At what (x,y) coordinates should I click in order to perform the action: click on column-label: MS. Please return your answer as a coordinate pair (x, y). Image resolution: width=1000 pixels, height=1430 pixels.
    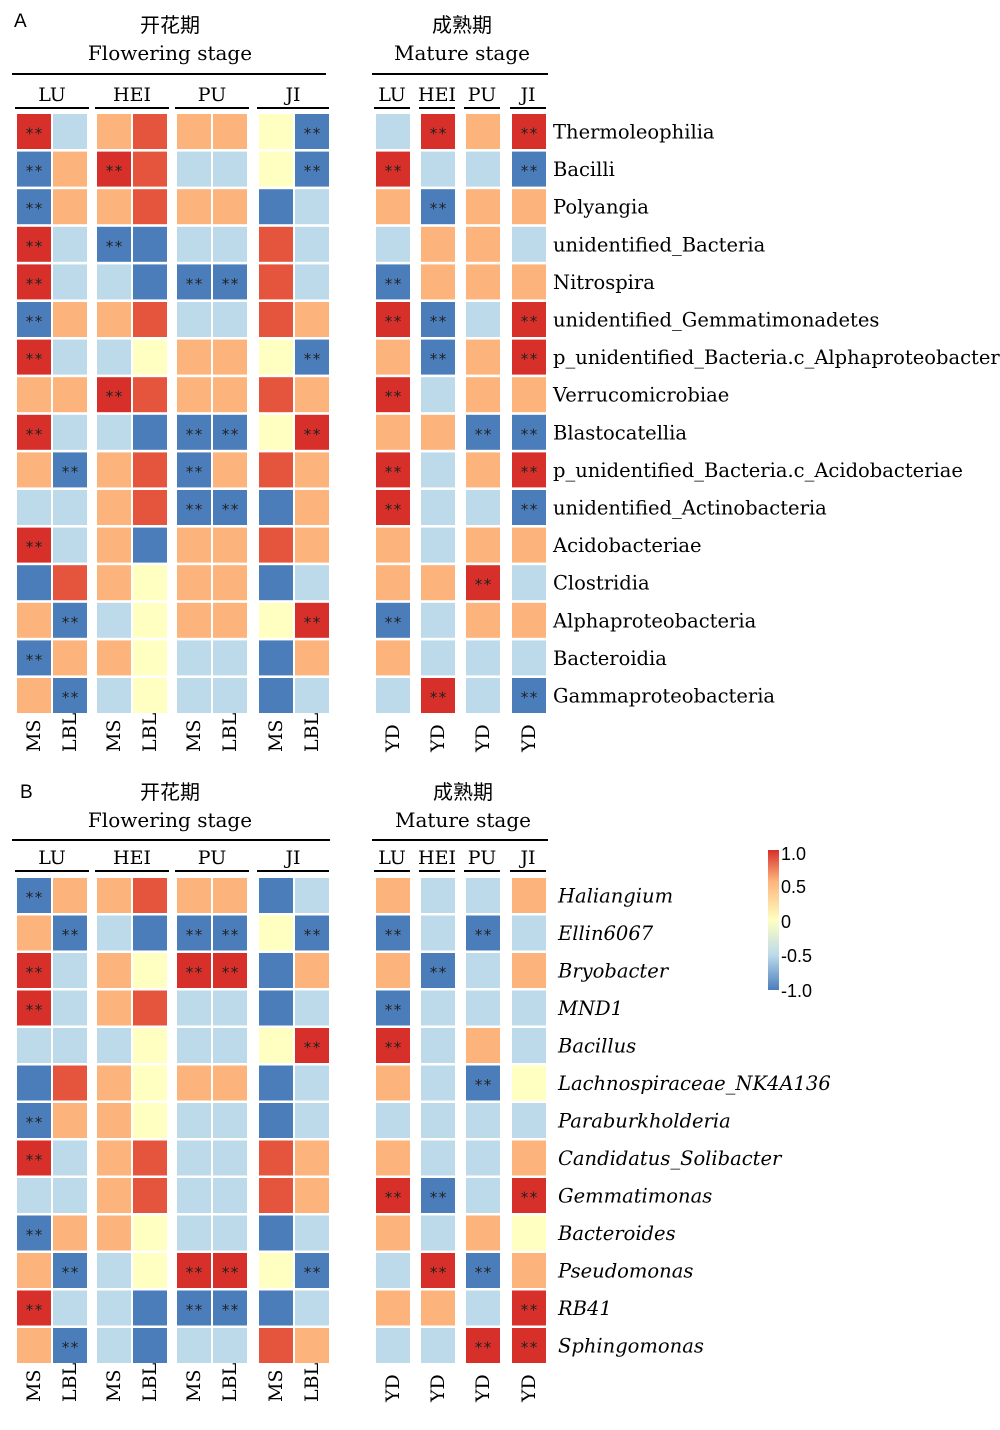
    Looking at the image, I should click on (34, 1386).